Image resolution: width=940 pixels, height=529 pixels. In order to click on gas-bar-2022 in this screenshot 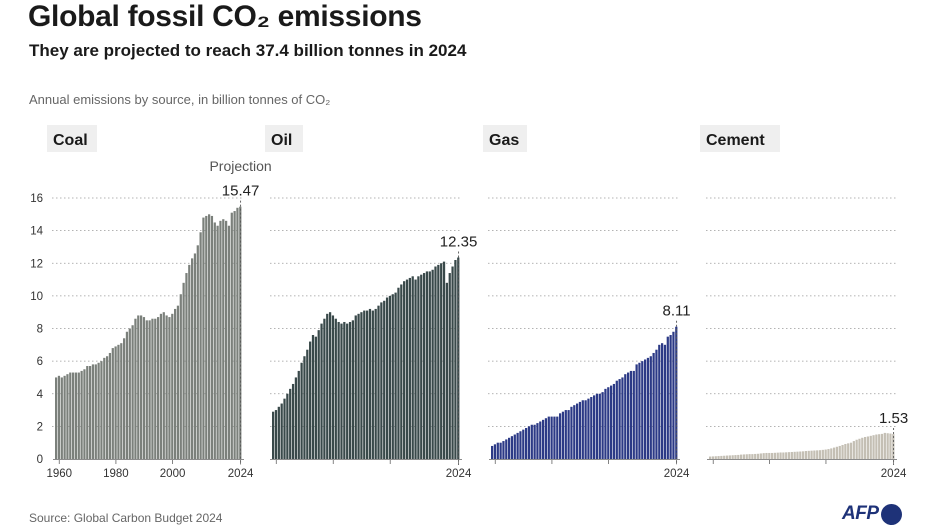, I will do `click(670, 397)`.